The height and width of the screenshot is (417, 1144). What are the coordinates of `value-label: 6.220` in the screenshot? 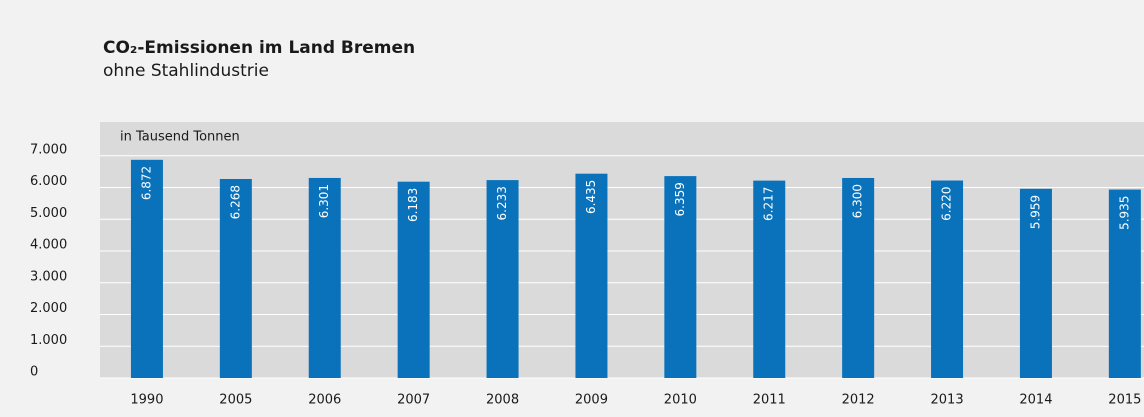 It's located at (947, 204).